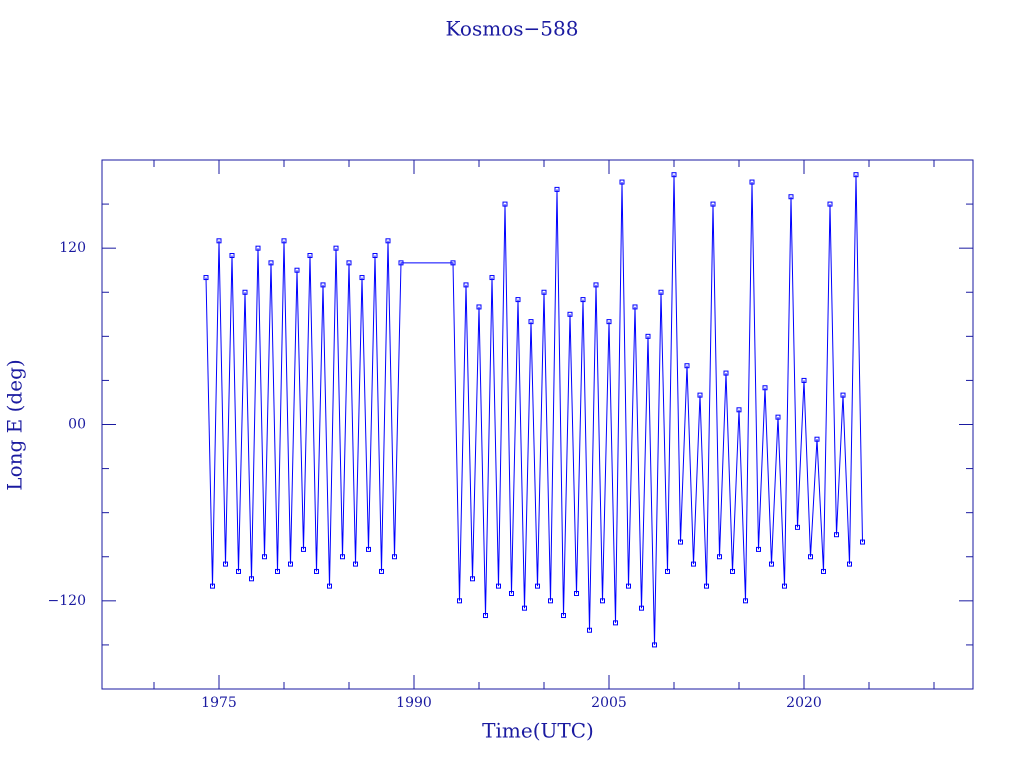 The image size is (1024, 768). I want to click on y-tick-label: −120, so click(67, 601).